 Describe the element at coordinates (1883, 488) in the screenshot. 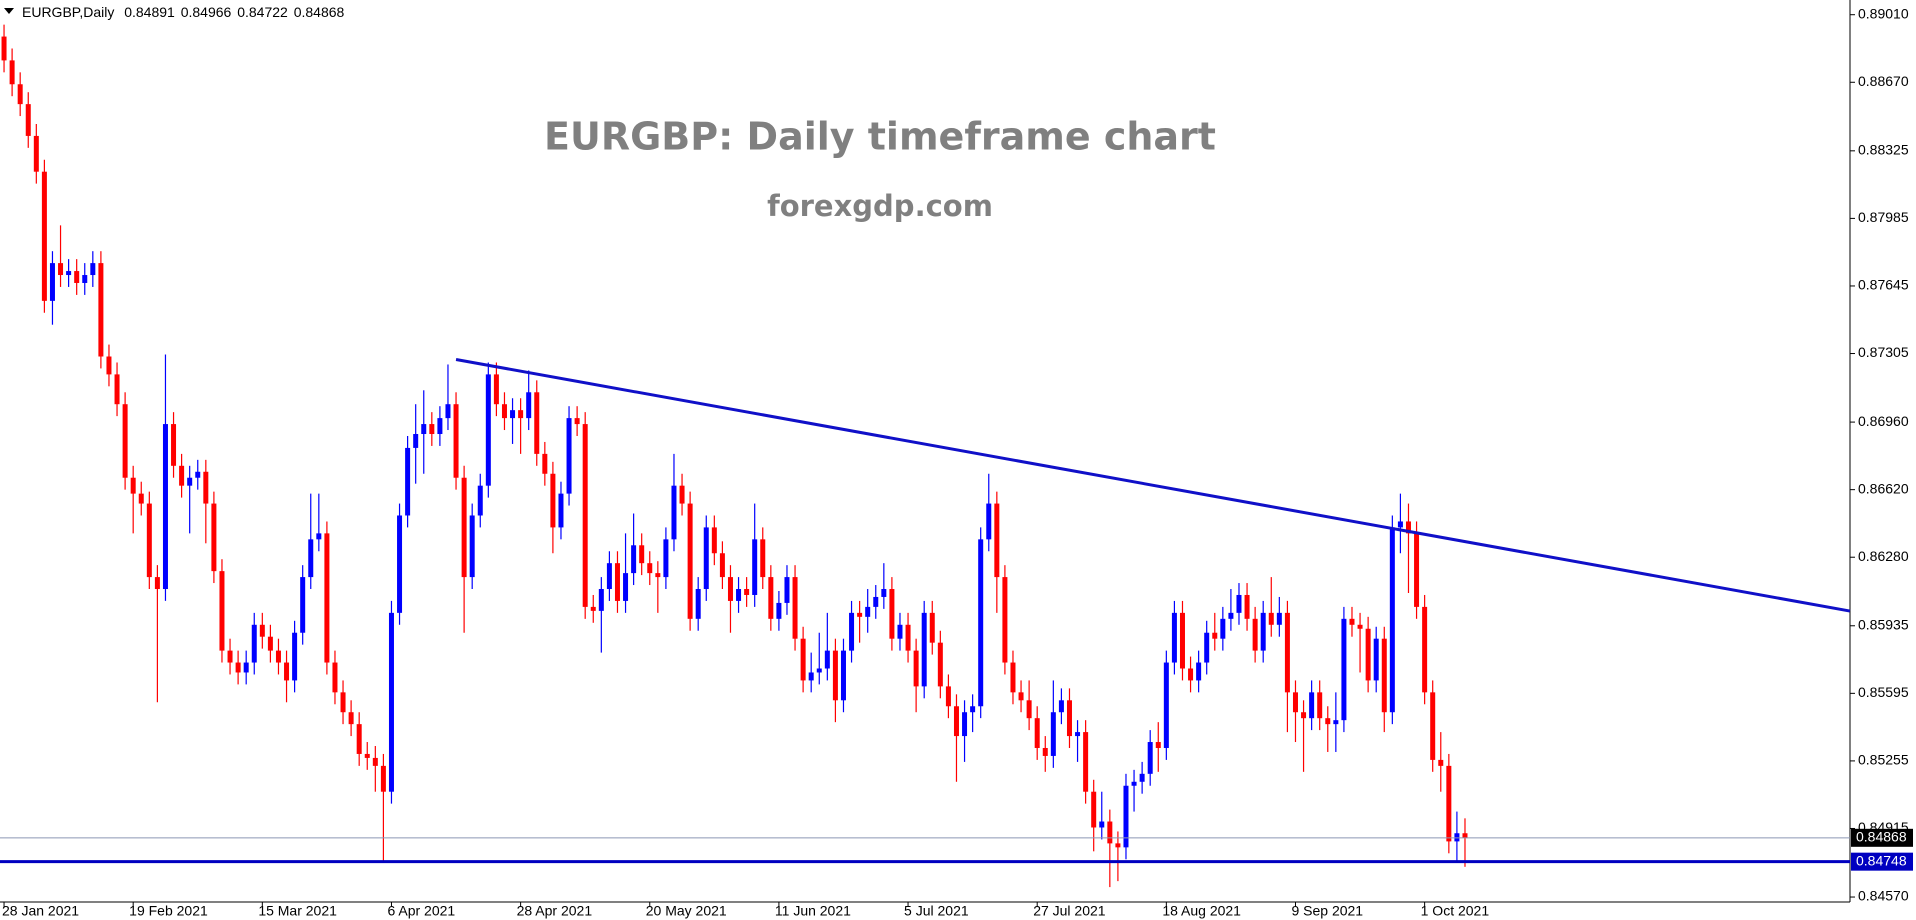

I see `y-tick-label: 0.86620` at that location.